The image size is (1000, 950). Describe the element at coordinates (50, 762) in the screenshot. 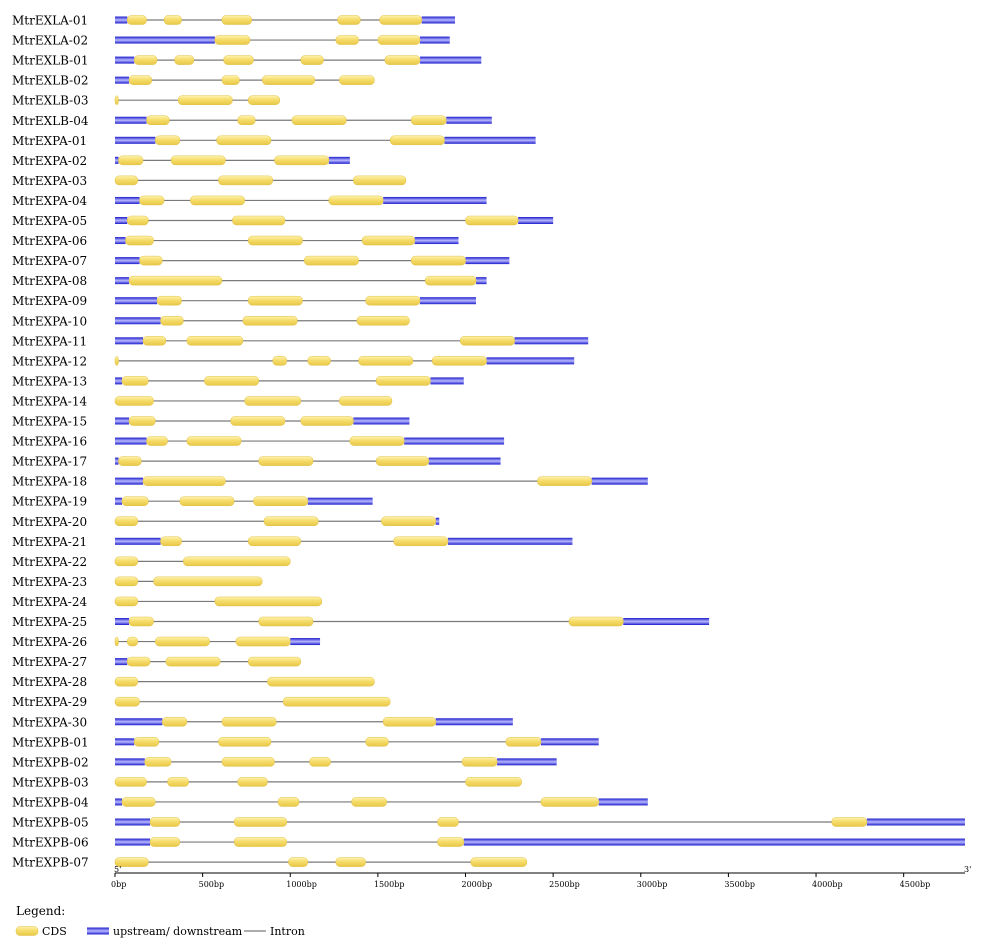

I see `gene-label: MtrEXPB-02` at that location.